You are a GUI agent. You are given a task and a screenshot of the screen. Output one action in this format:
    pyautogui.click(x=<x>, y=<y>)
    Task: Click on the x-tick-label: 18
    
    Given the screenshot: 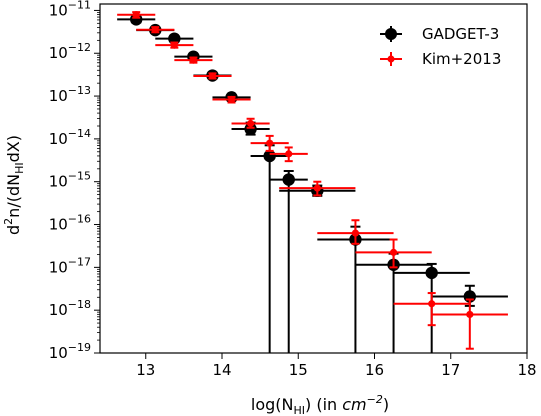 What is the action you would take?
    pyautogui.click(x=526, y=370)
    